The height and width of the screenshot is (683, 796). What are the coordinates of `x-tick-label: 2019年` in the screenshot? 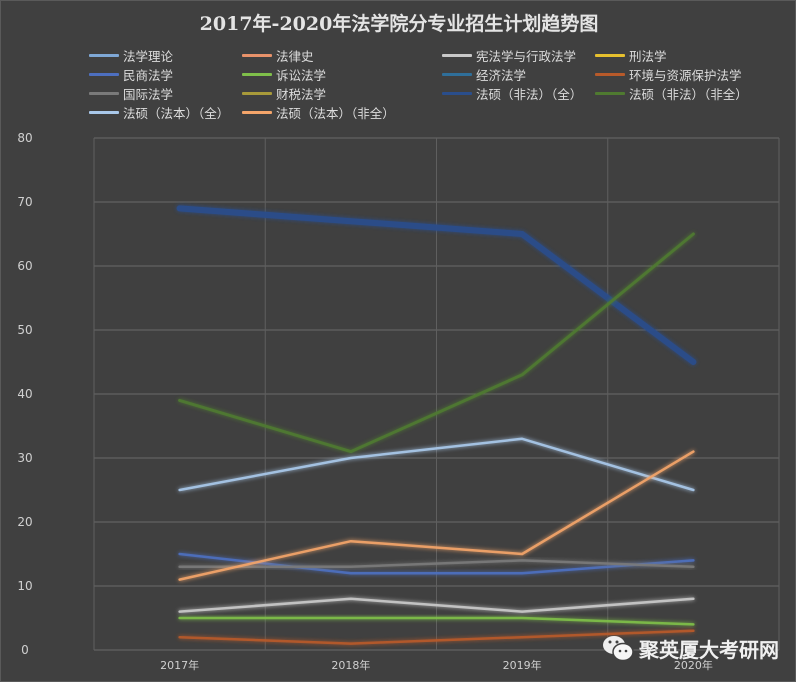 It's located at (522, 665).